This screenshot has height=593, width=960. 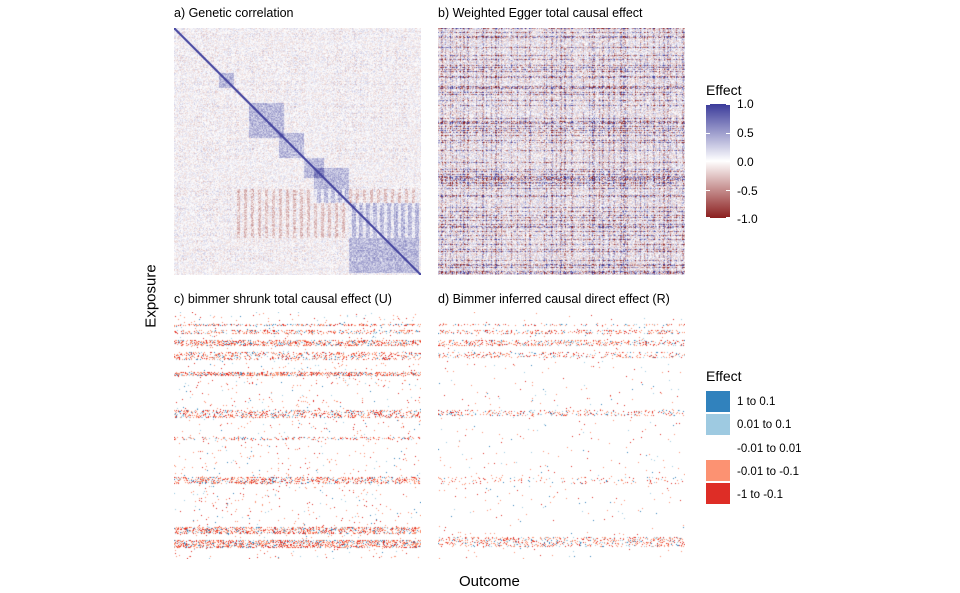 I want to click on panel-b-heatmap, so click(x=561, y=151).